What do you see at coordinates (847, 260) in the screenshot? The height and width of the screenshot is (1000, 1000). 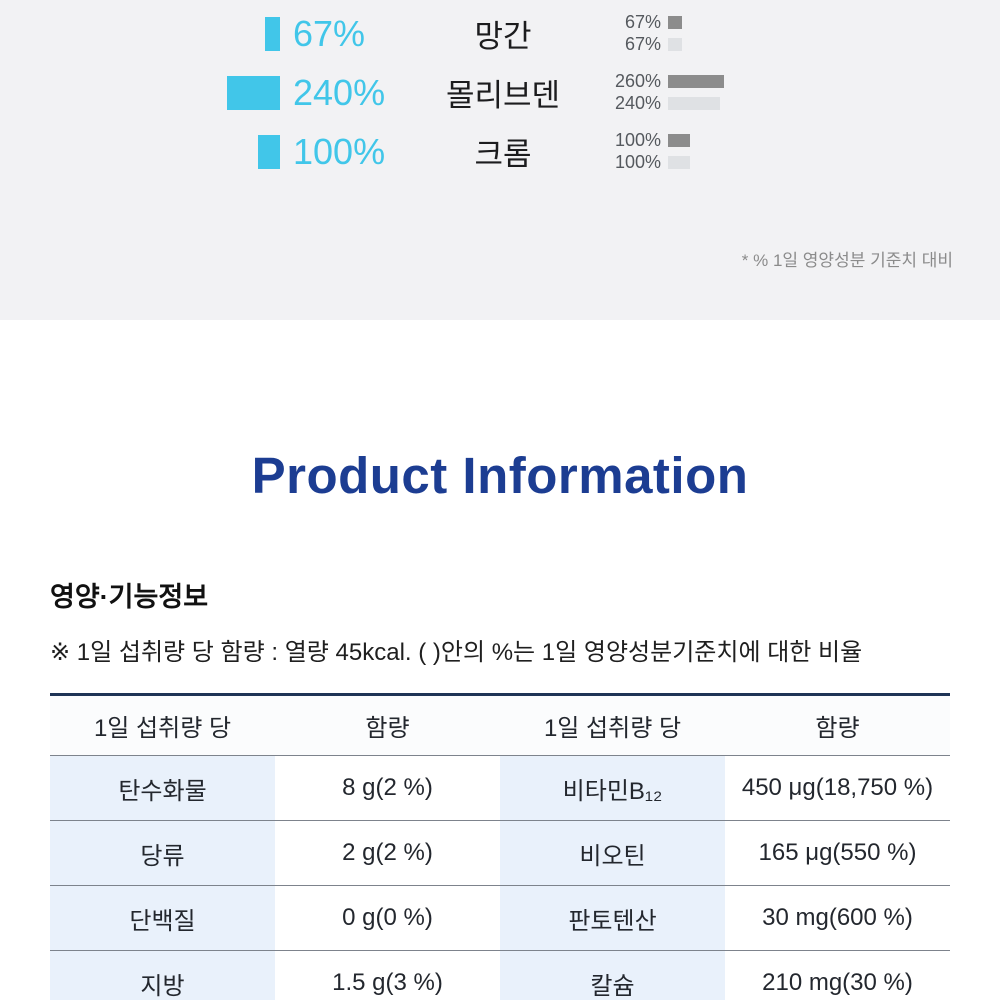 I see `chart-footnote: * % 1일 영양성분 기준치 대비` at bounding box center [847, 260].